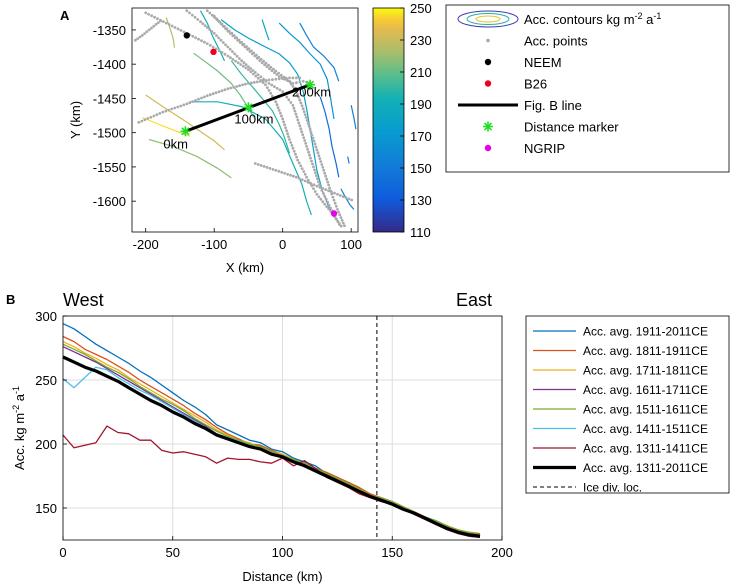 The width and height of the screenshot is (737, 588). What do you see at coordinates (612, 488) in the screenshot?
I see `legend-label: Ice div. loc.` at bounding box center [612, 488].